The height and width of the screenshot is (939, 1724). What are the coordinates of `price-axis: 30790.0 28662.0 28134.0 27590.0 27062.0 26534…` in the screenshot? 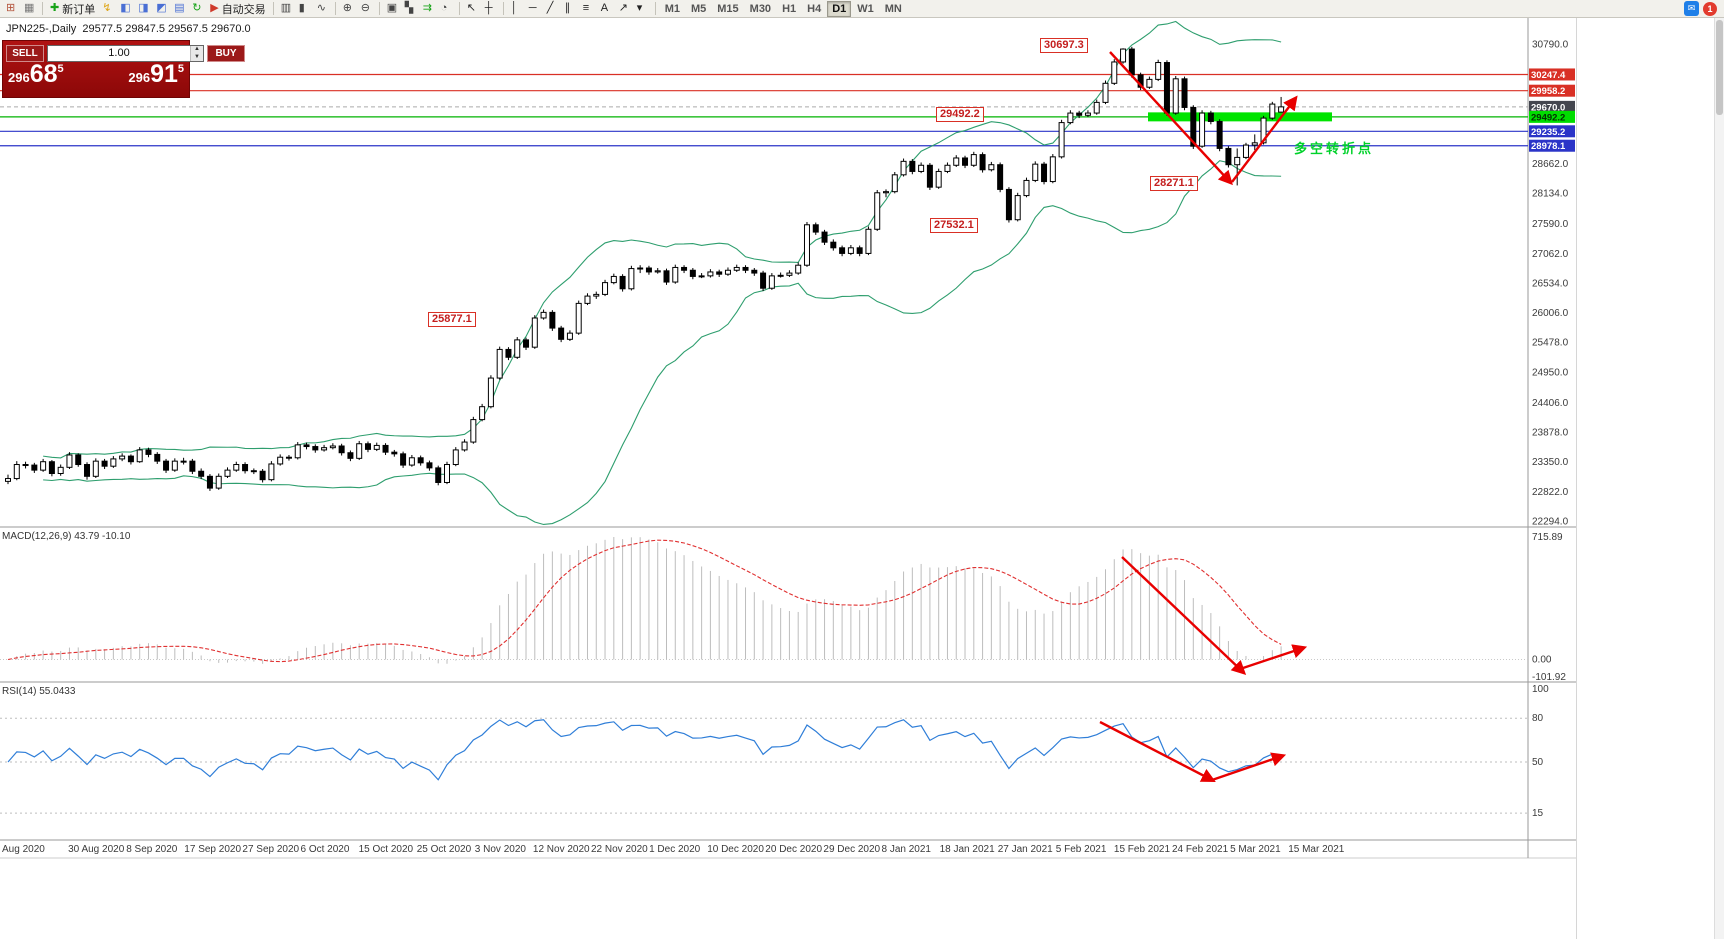 It's located at (1550, 430).